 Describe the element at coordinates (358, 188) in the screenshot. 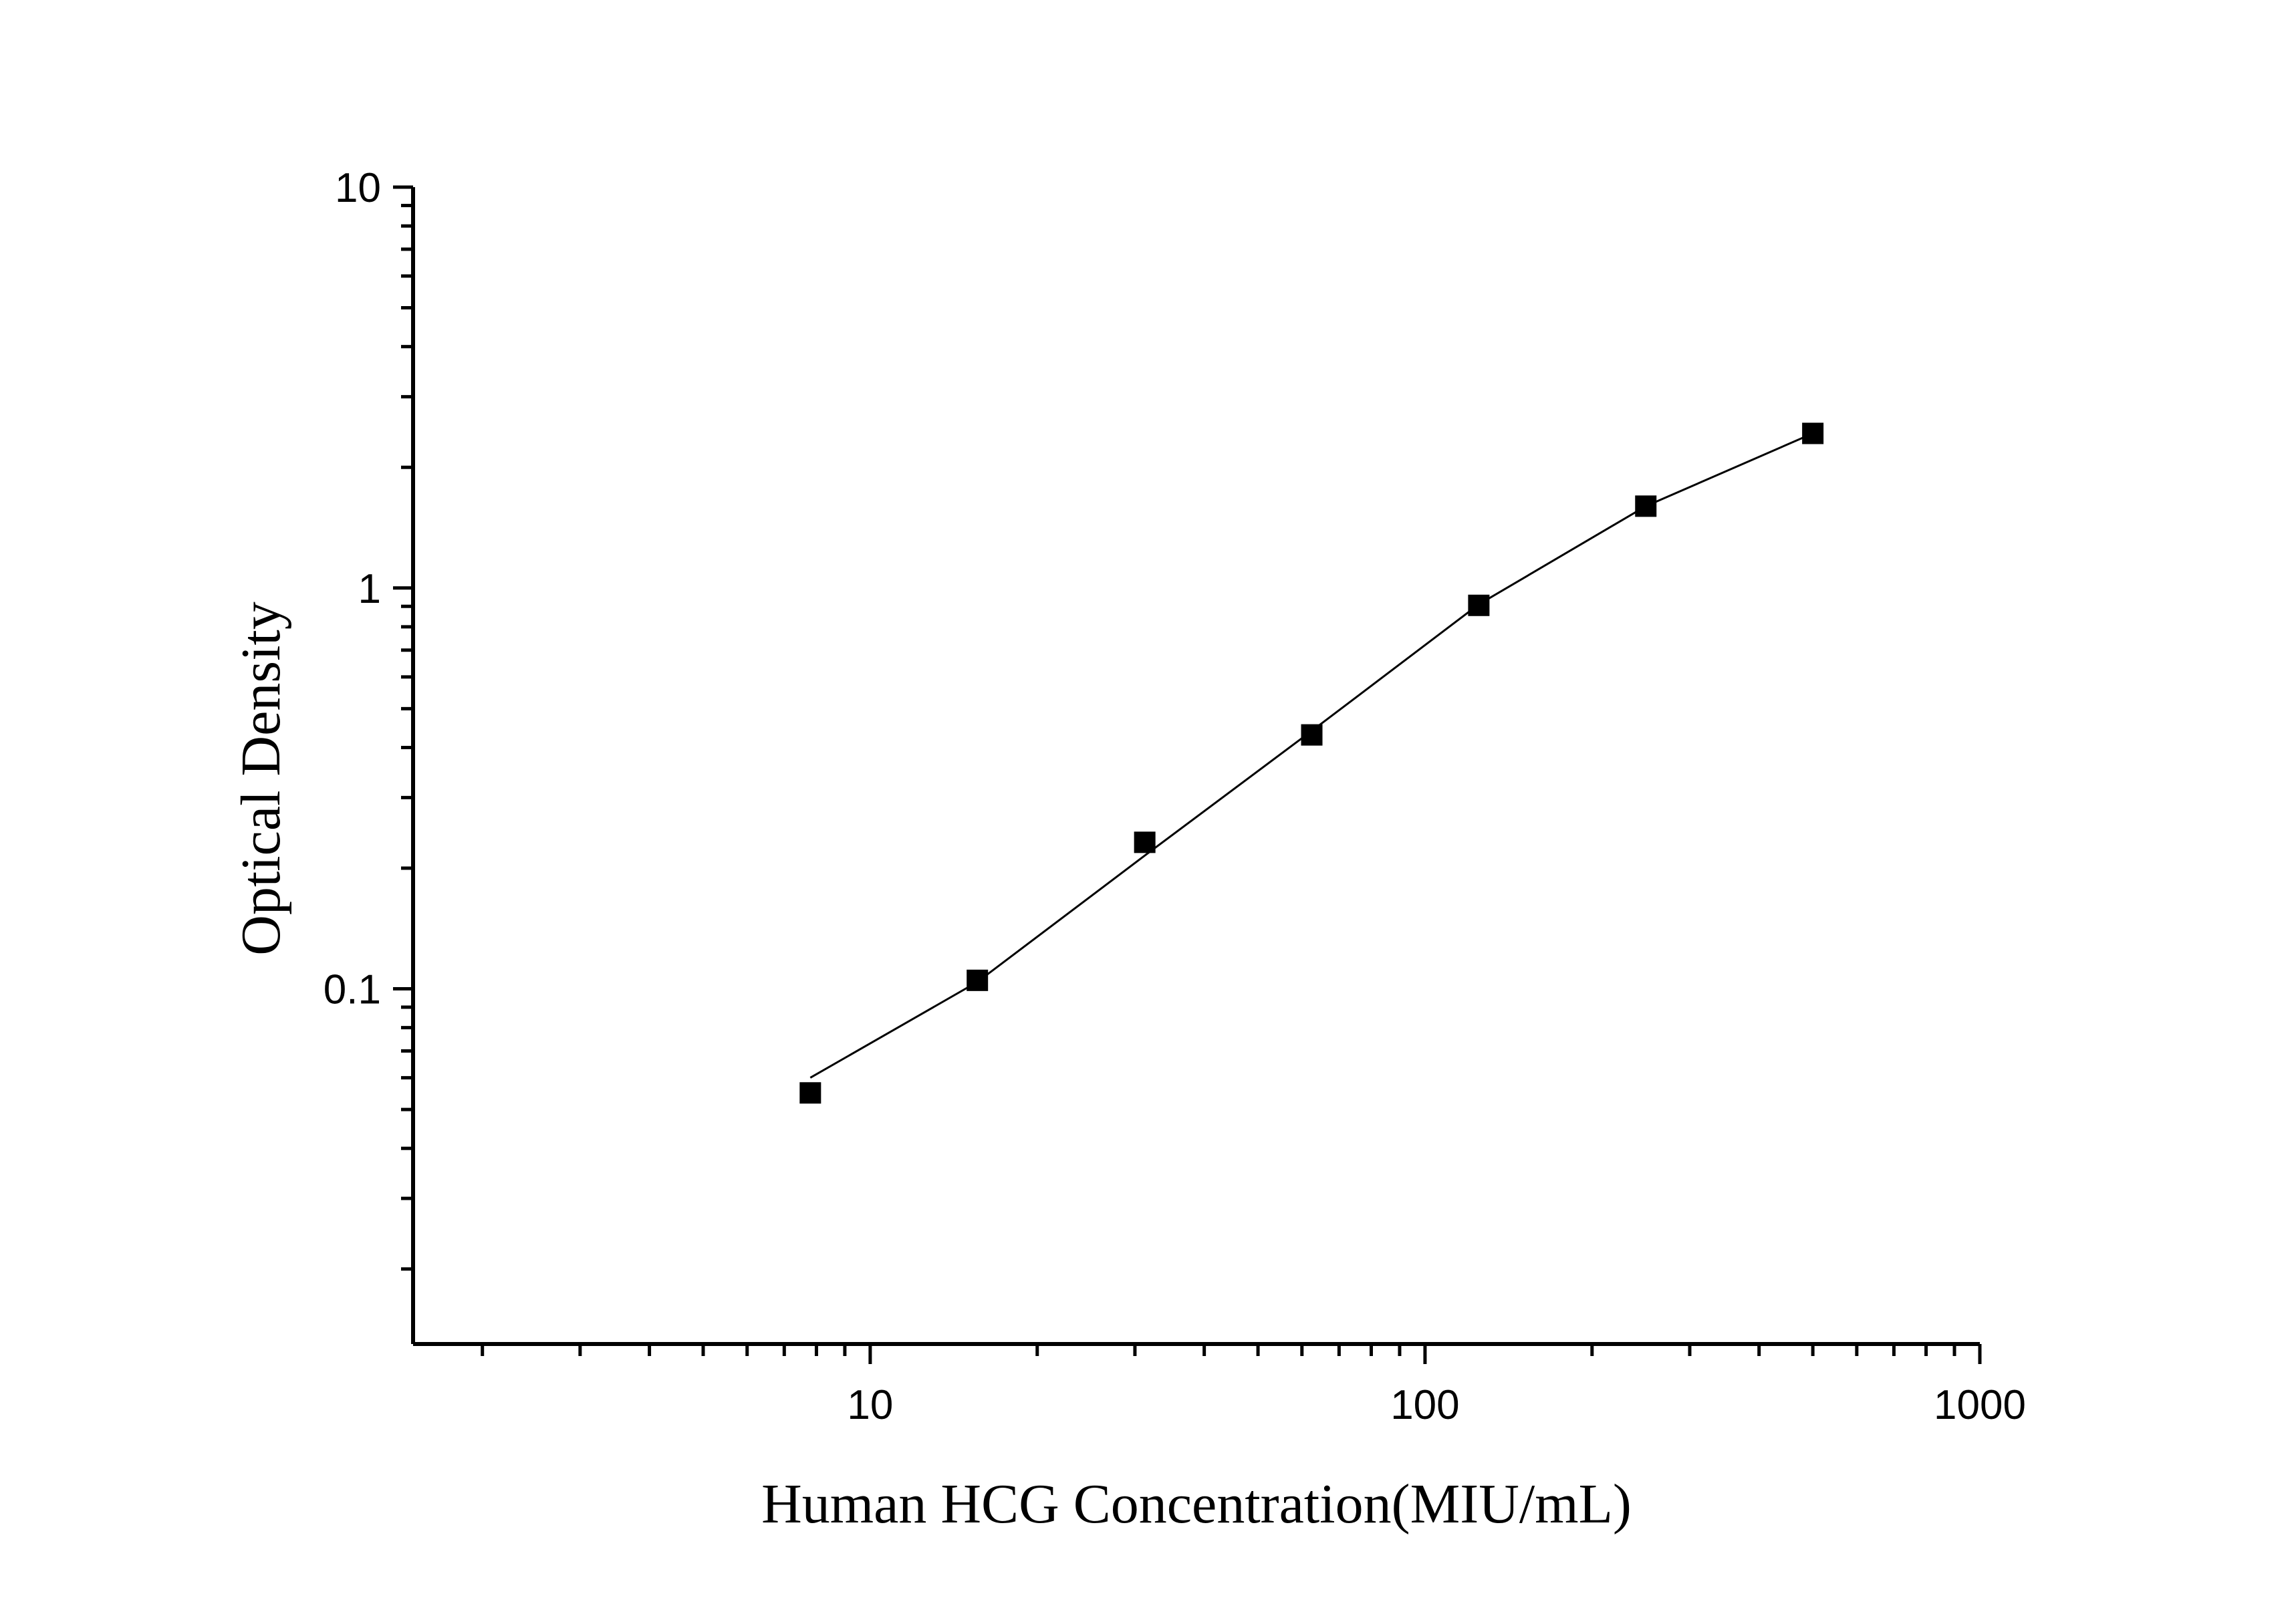

I see `y-tick-label-10: 10` at that location.